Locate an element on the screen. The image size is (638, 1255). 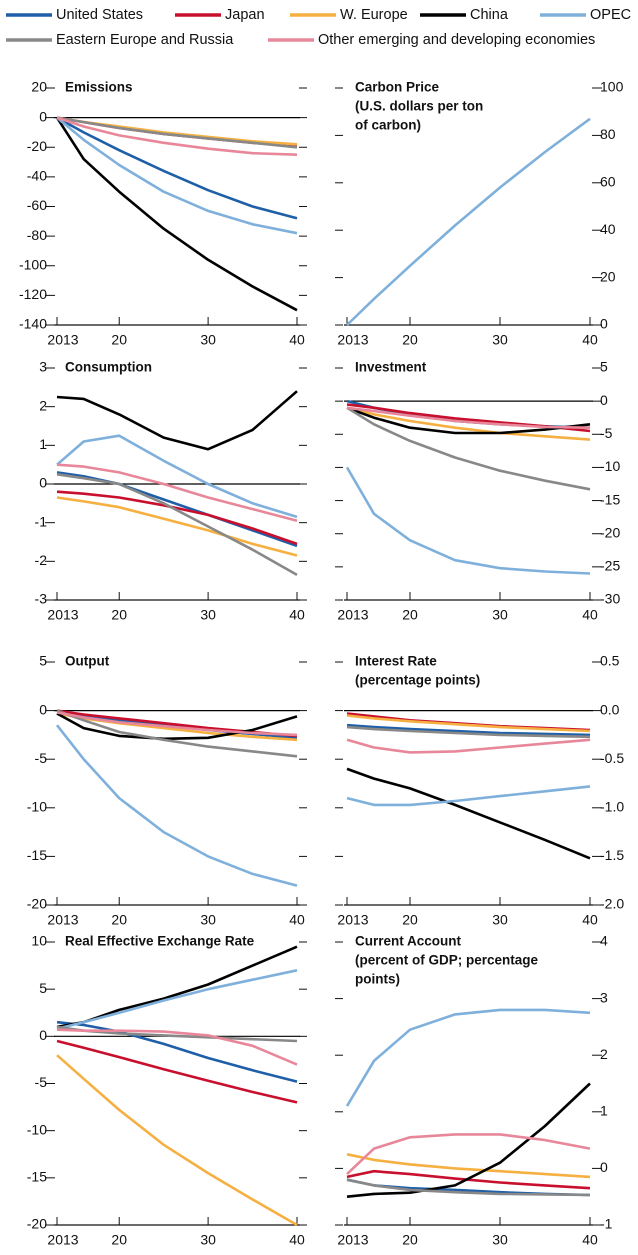
y-tick-label: -60 is located at coordinates (37, 205).